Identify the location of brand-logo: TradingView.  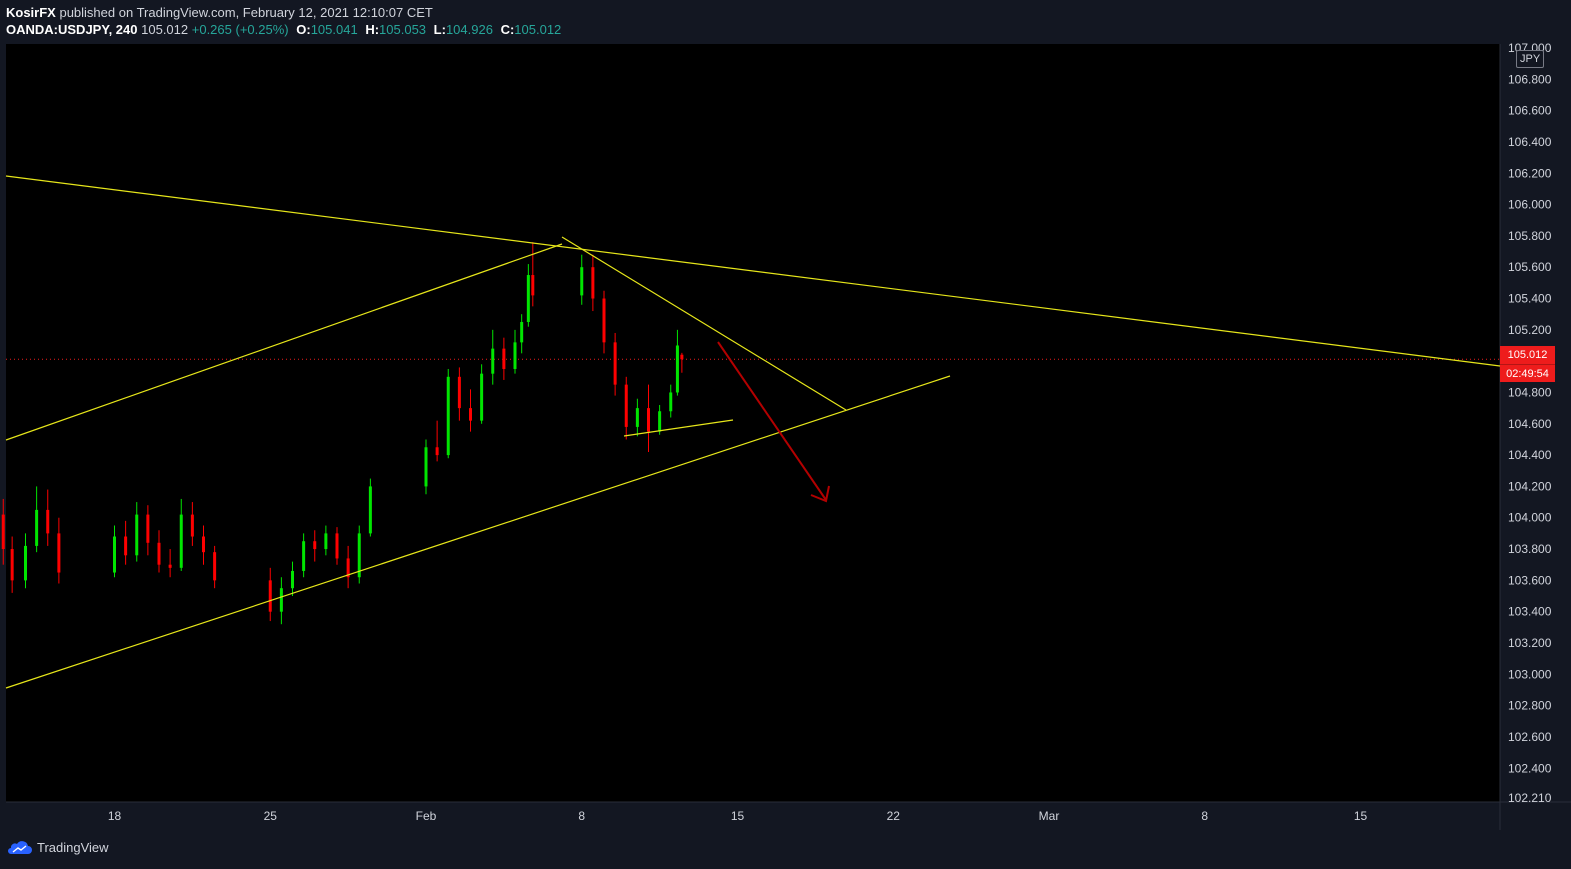
(58, 847).